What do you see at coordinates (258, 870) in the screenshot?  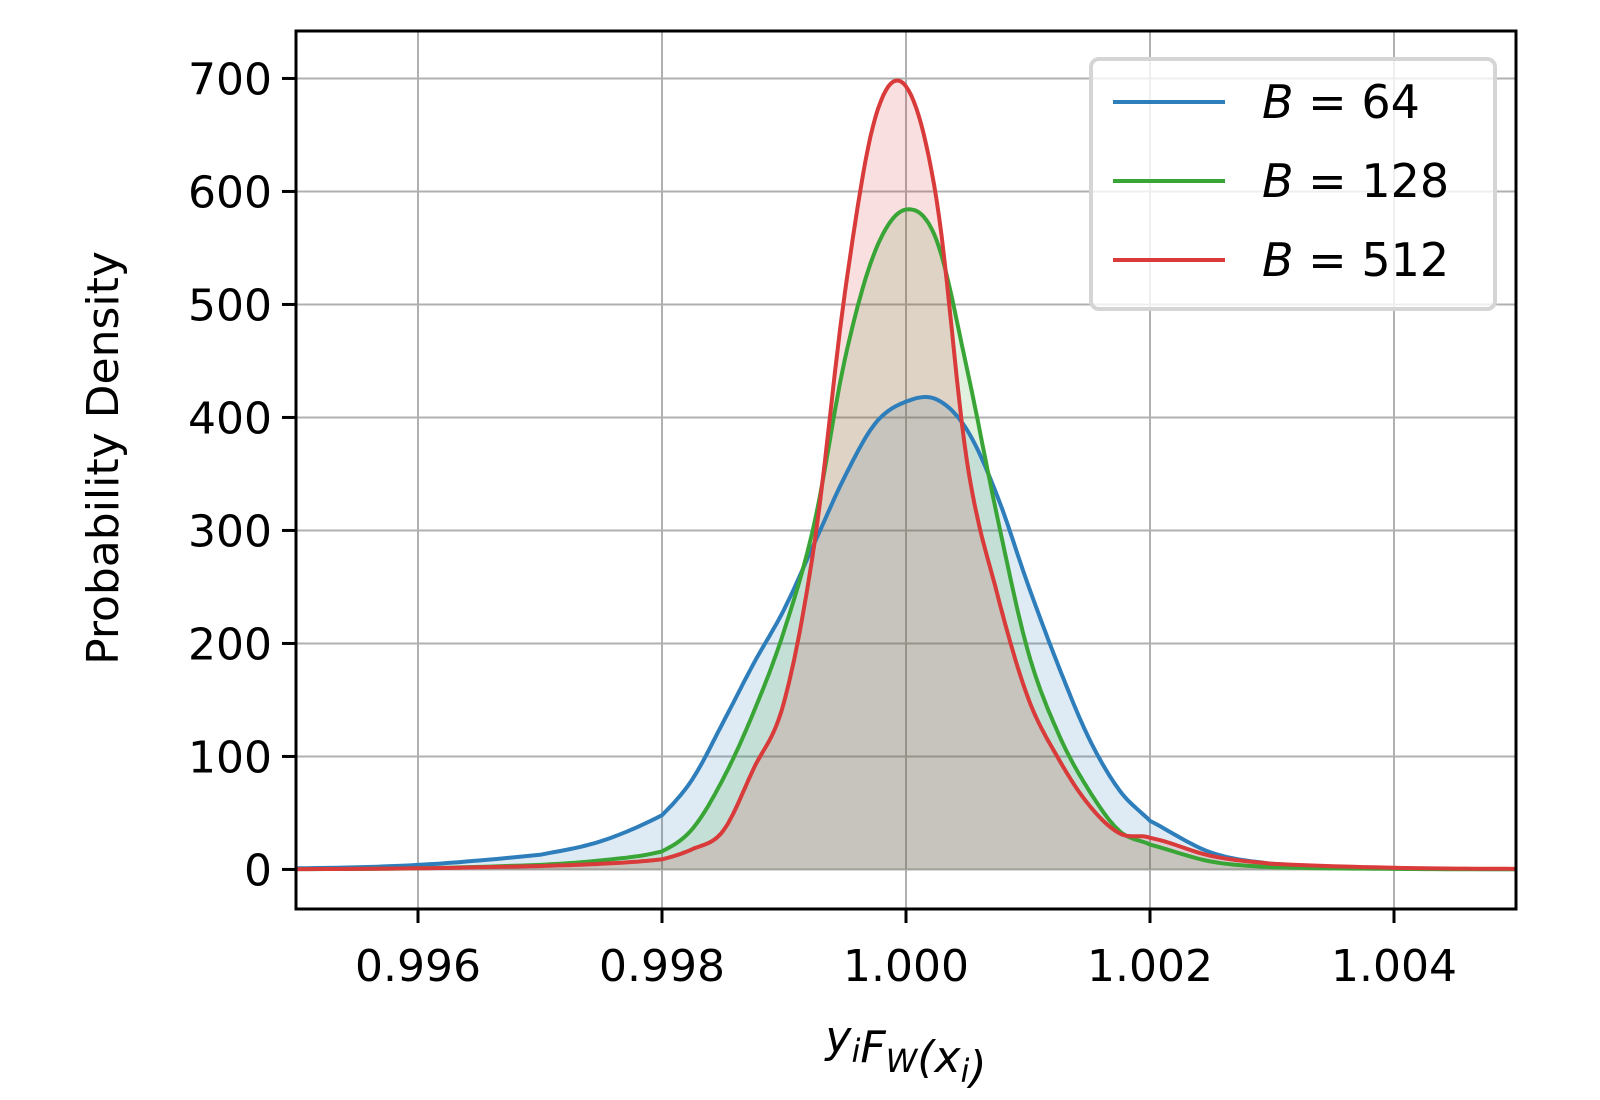 I see `y-tick-label: 0` at bounding box center [258, 870].